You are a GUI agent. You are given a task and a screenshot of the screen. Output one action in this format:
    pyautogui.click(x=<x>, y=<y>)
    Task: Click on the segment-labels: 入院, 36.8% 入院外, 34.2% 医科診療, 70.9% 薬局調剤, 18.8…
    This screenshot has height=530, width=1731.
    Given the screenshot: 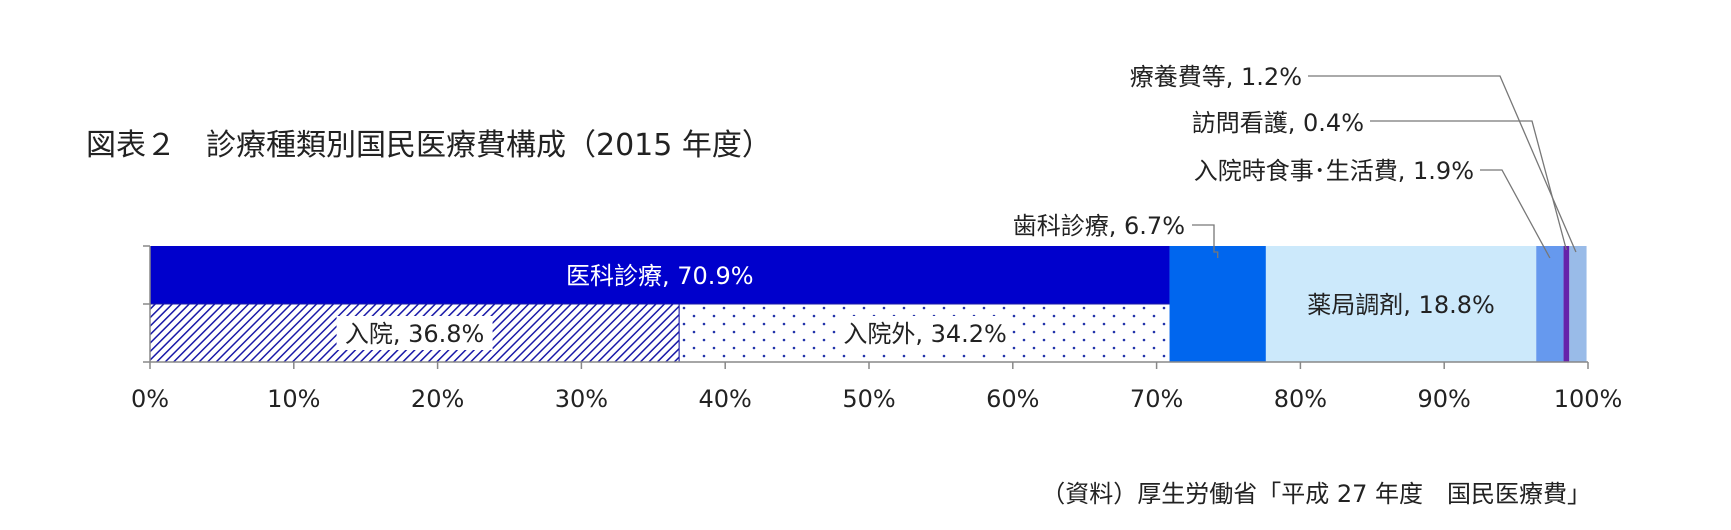 What is the action you would take?
    pyautogui.click(x=915, y=306)
    